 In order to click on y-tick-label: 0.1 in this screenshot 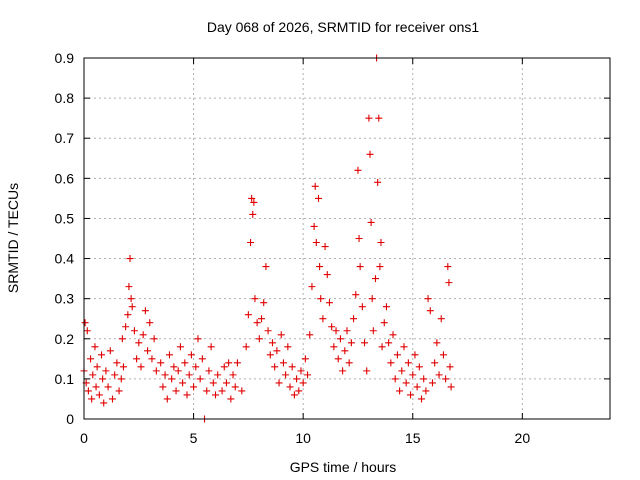, I will do `click(65, 379)`.